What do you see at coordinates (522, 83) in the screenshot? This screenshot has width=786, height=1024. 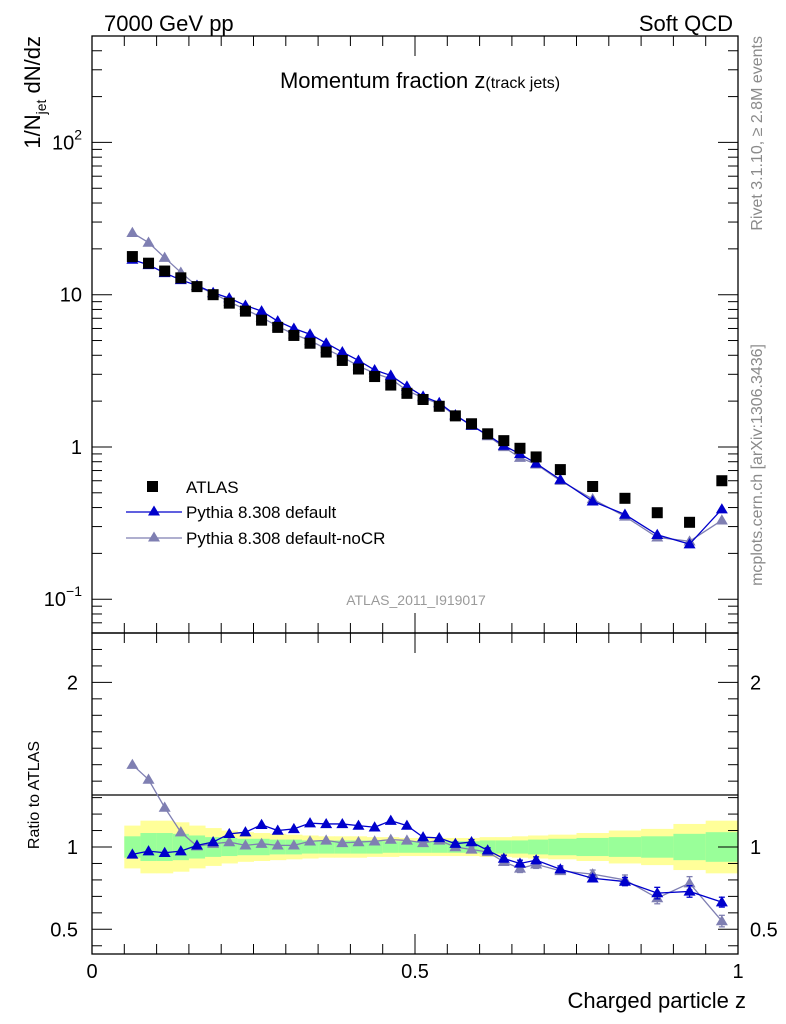 I see `chart-title-suffix: (track jets)` at bounding box center [522, 83].